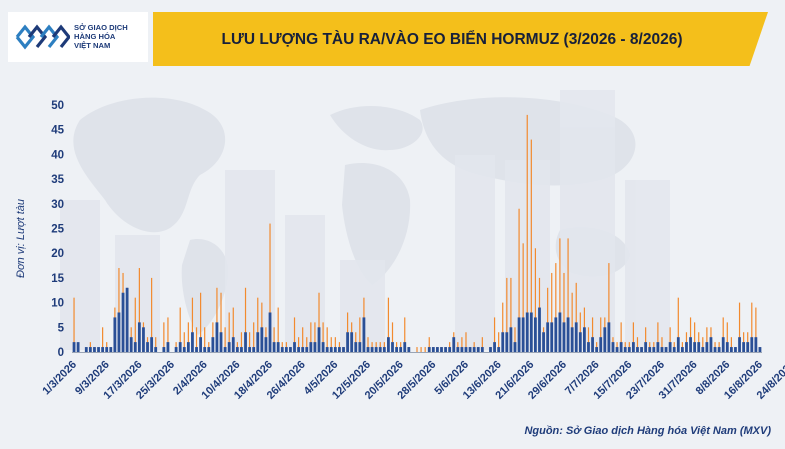 This screenshot has height=449, width=785. What do you see at coordinates (57, 279) in the screenshot?
I see `y-tick-label: 15` at bounding box center [57, 279].